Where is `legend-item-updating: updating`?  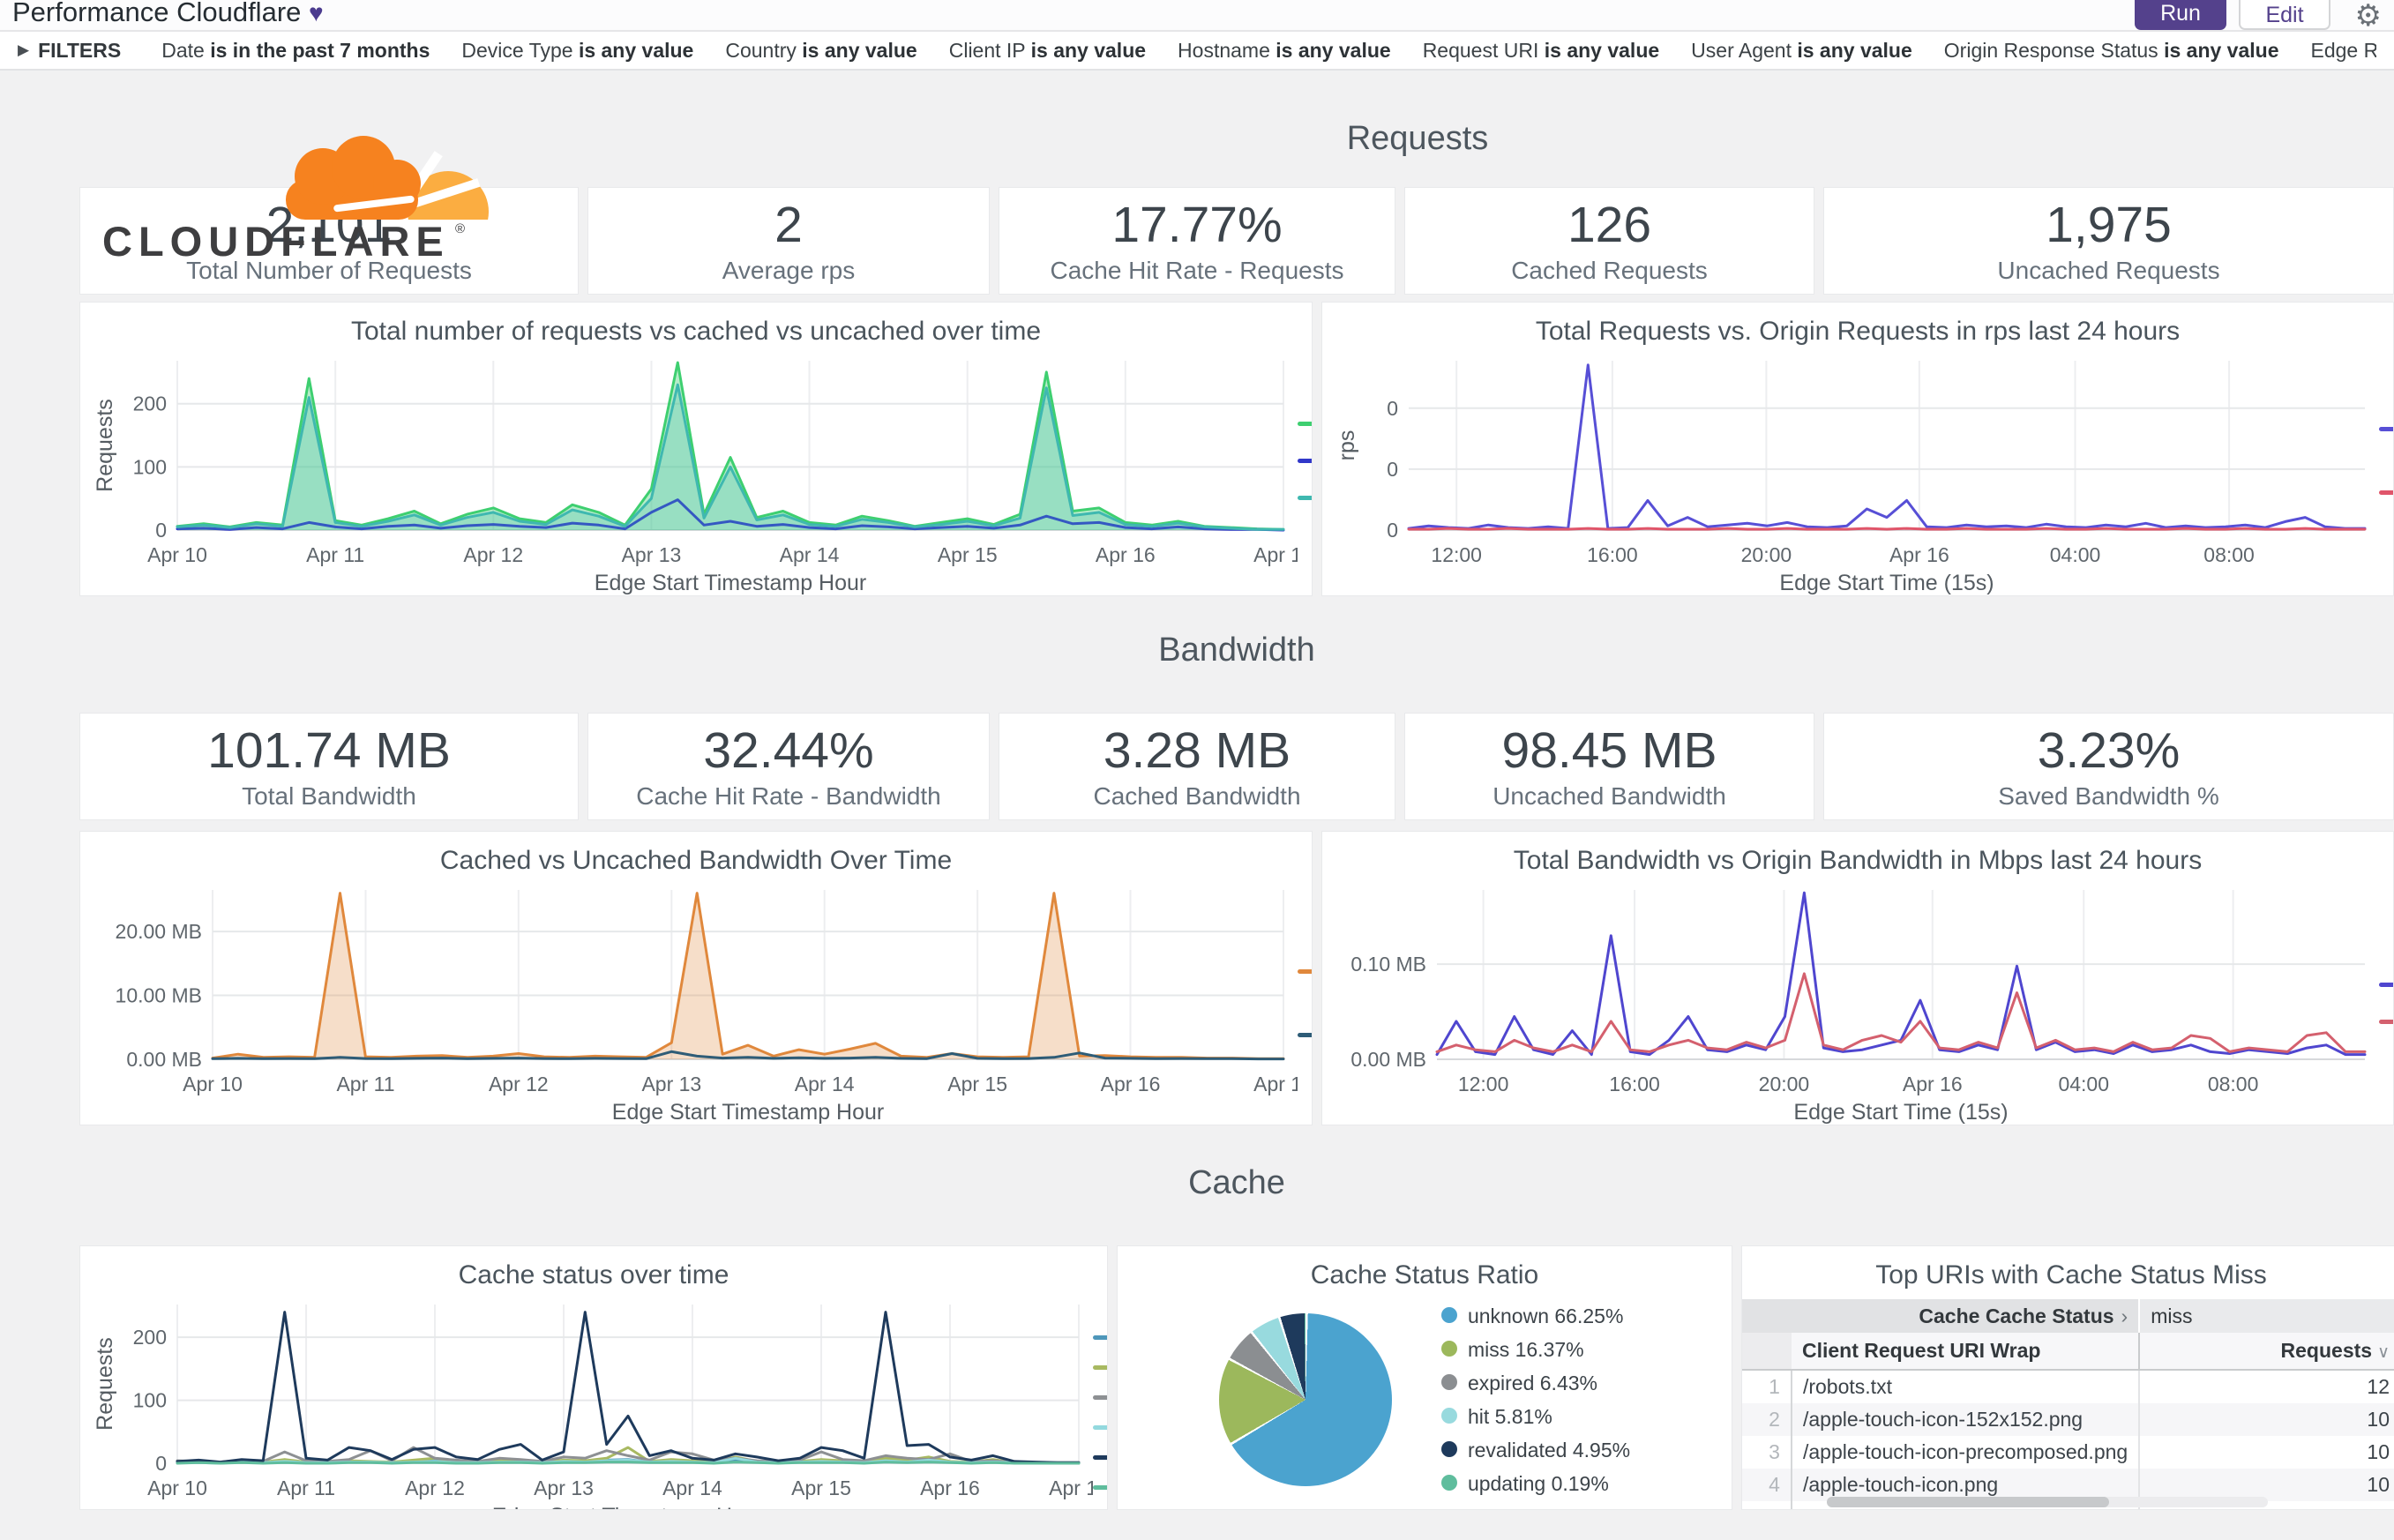 legend-item-updating: updating is located at coordinates (1100, 1487).